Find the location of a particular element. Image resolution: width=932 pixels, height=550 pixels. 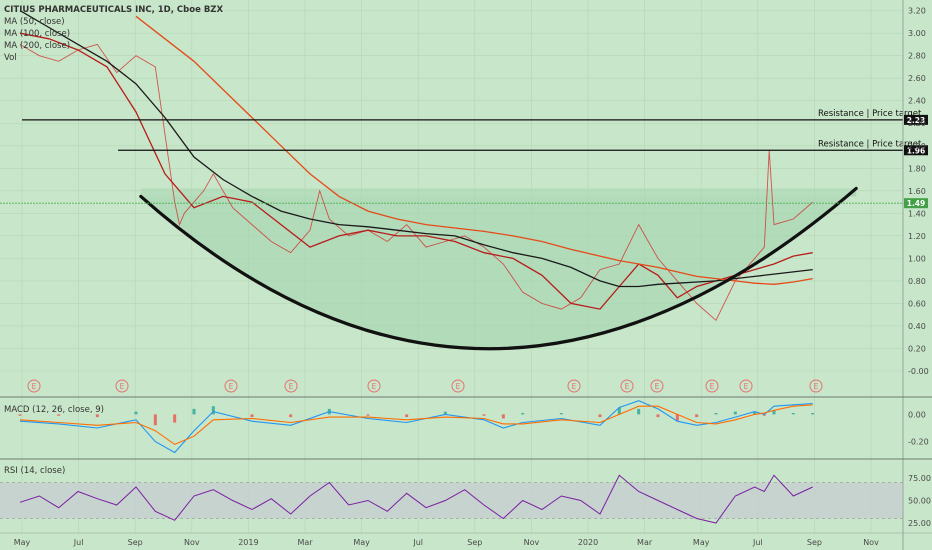

y-tick-label: 0.20 is located at coordinates (917, 348).